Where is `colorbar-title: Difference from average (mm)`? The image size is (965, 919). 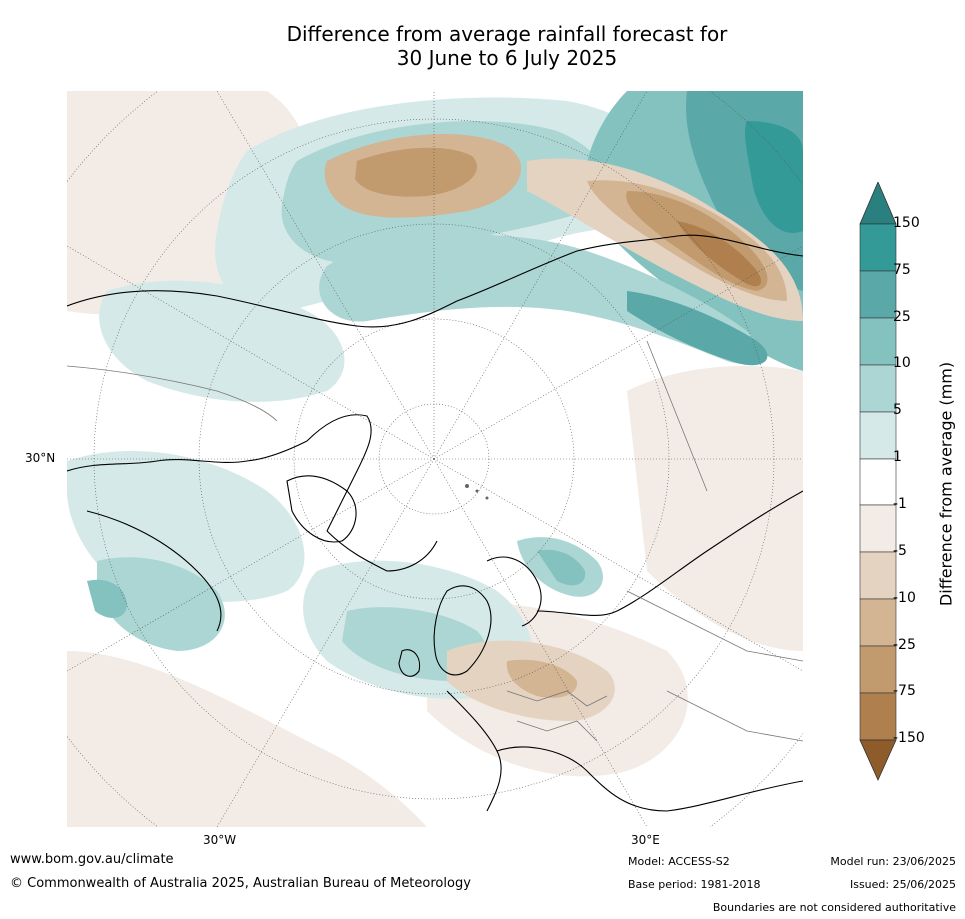 colorbar-title: Difference from average (mm) is located at coordinates (946, 484).